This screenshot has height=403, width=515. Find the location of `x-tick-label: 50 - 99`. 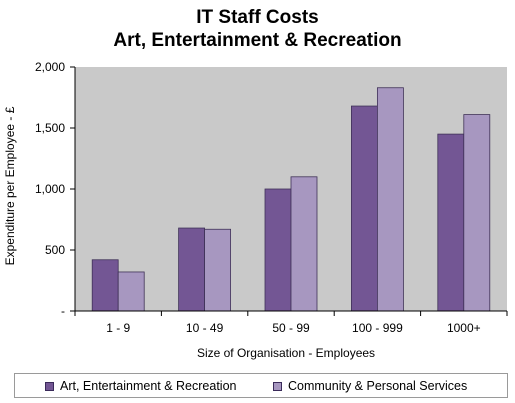

x-tick-label: 50 - 99 is located at coordinates (291, 328).